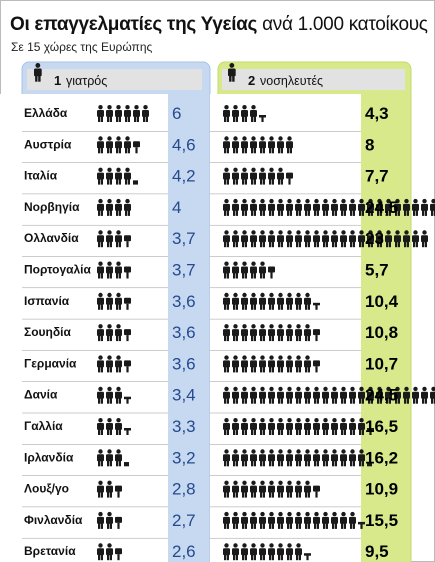 The image size is (435, 562). I want to click on doctor-value-label: 4,6, so click(184, 144).